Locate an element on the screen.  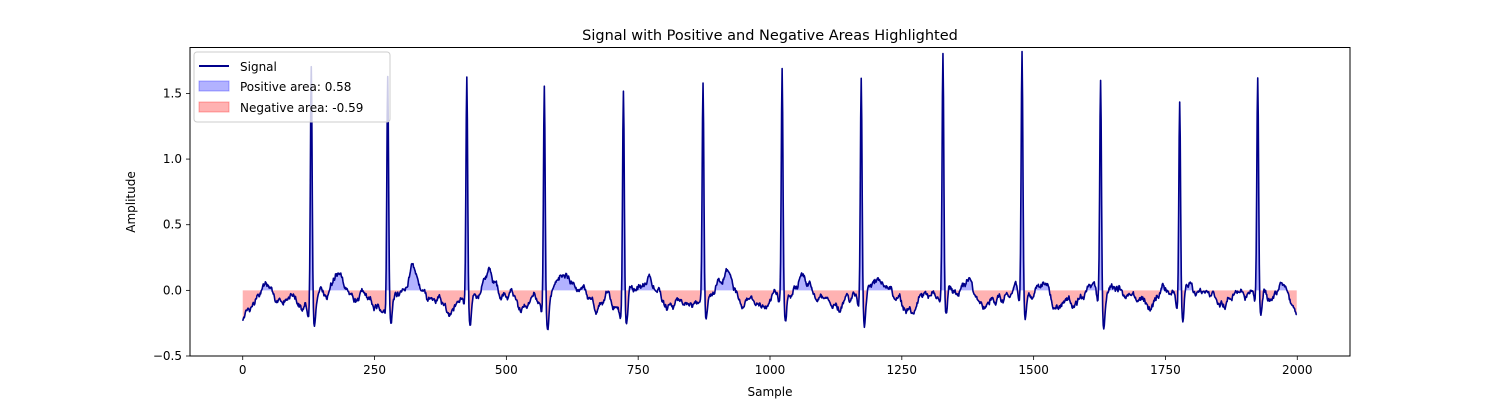
x-tick-label: 1250 is located at coordinates (902, 370).